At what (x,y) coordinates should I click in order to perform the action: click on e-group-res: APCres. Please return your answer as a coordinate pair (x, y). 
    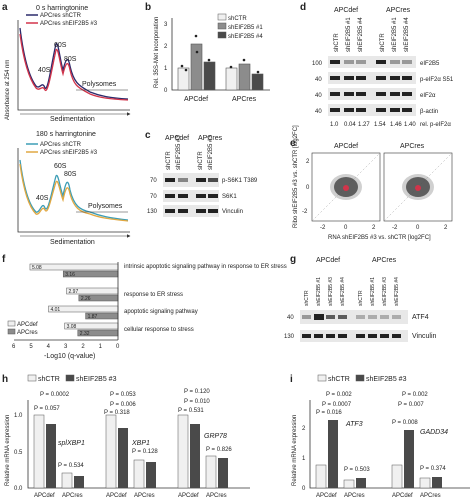
    Looking at the image, I should click on (412, 146).